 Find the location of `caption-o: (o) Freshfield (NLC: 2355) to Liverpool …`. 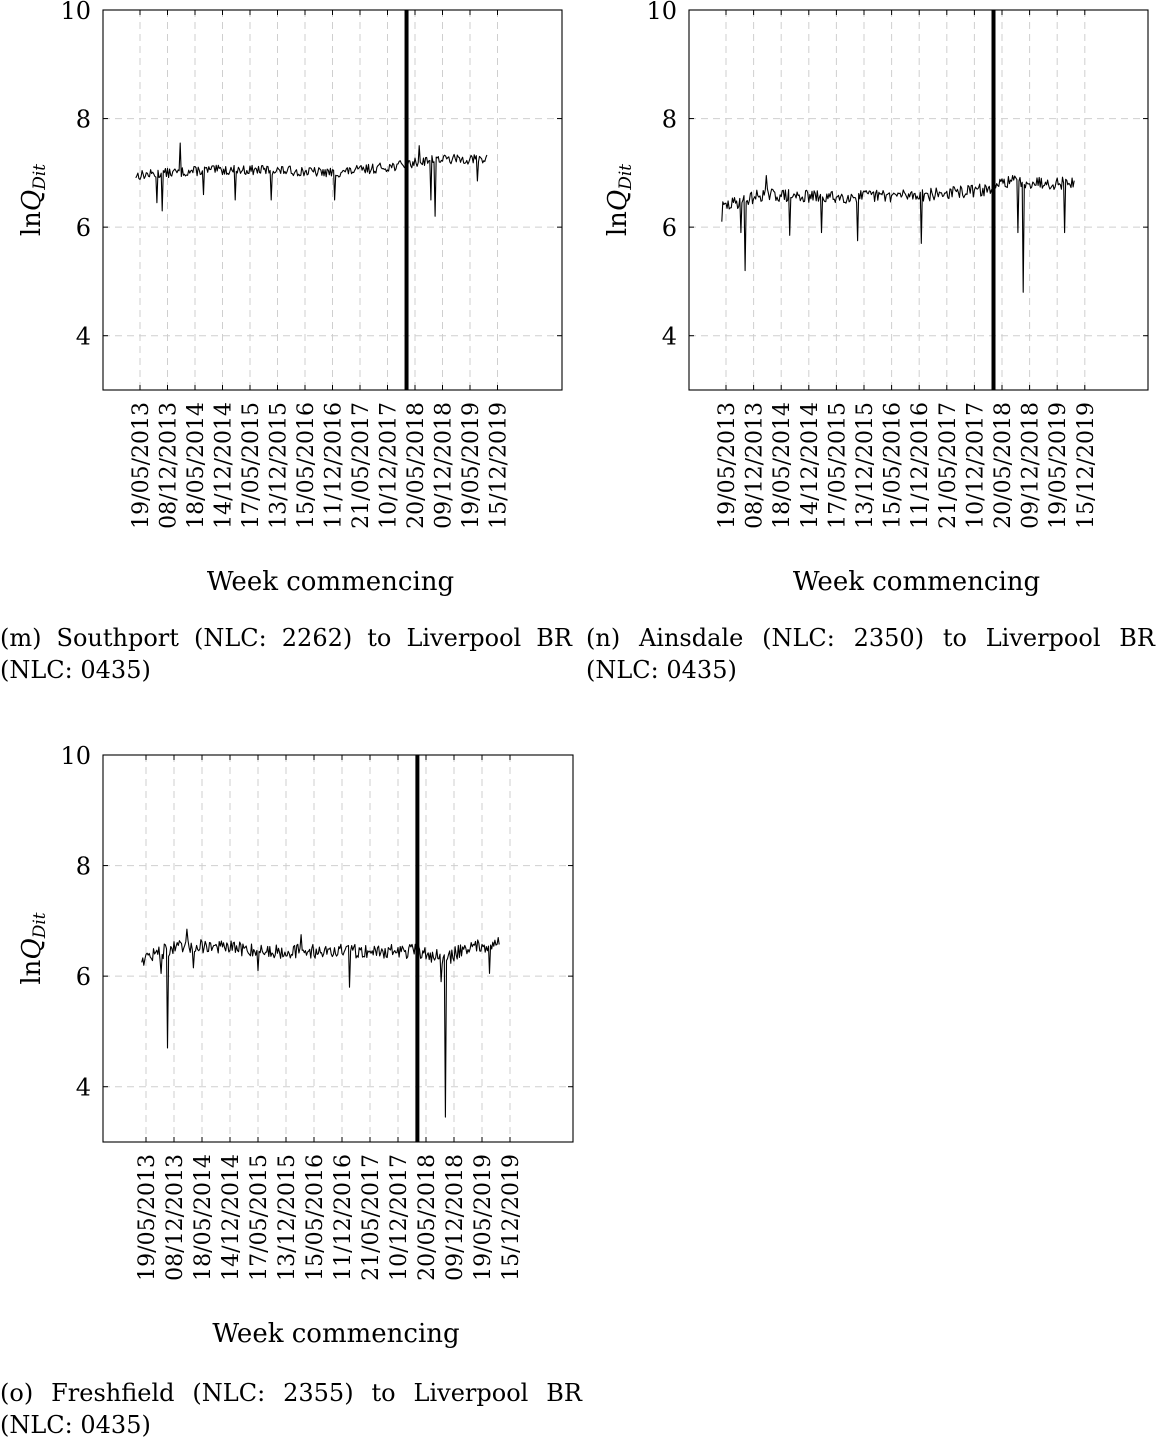

caption-o: (o) Freshfield (NLC: 2355) to Liverpool … is located at coordinates (291, 1409).